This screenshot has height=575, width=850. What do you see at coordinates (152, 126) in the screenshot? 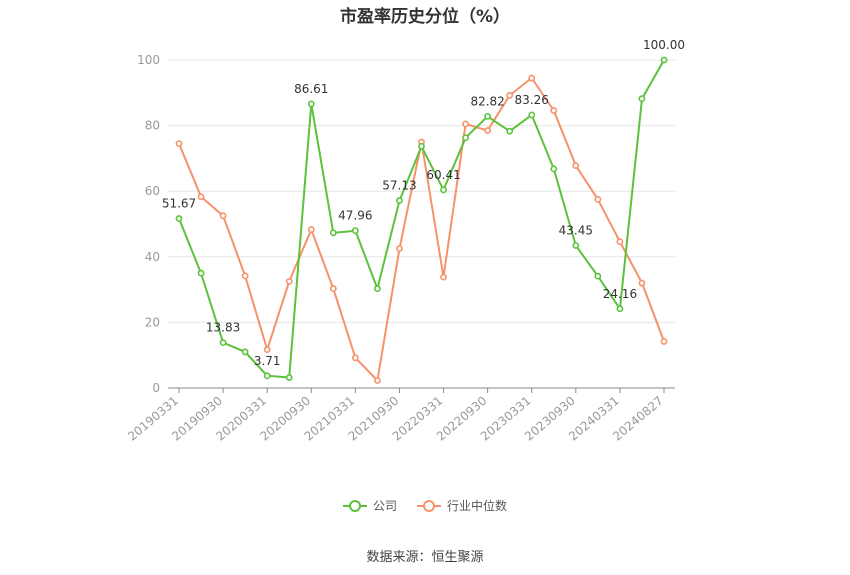
I see `y-tick-label-80: 80` at bounding box center [152, 126].